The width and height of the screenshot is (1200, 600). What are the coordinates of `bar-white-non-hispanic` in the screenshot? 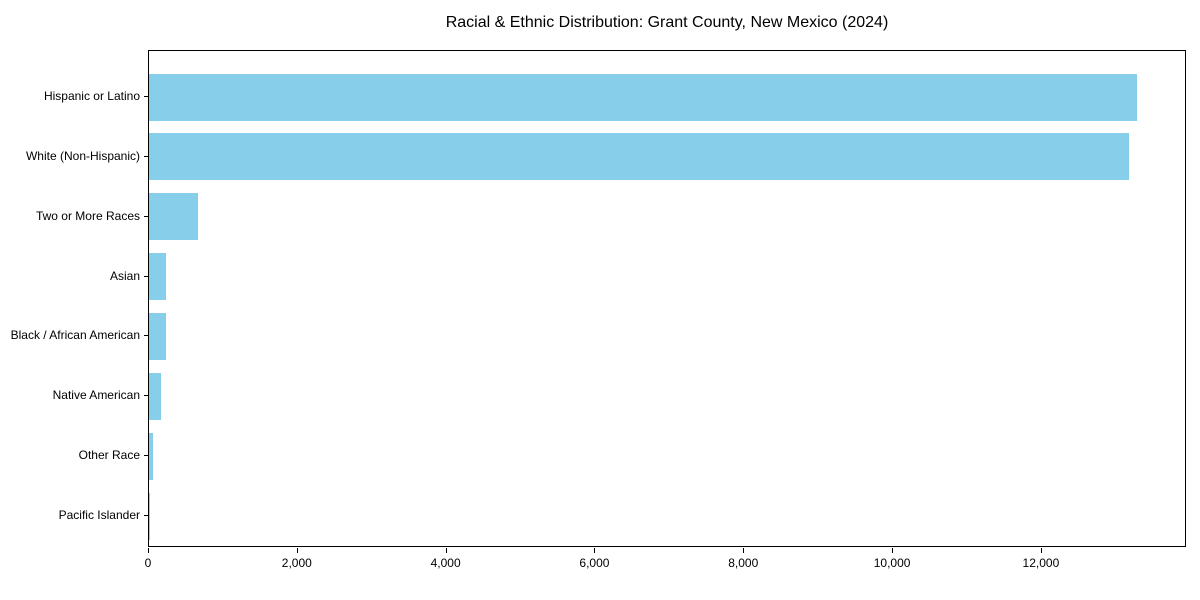 It's located at (639, 157).